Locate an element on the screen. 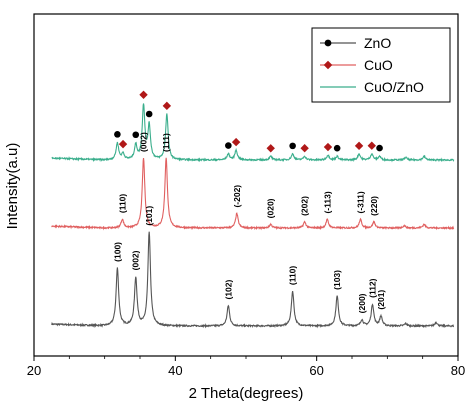 Image resolution: width=474 pixels, height=411 pixels. legend-label: ZnO is located at coordinates (377, 43).